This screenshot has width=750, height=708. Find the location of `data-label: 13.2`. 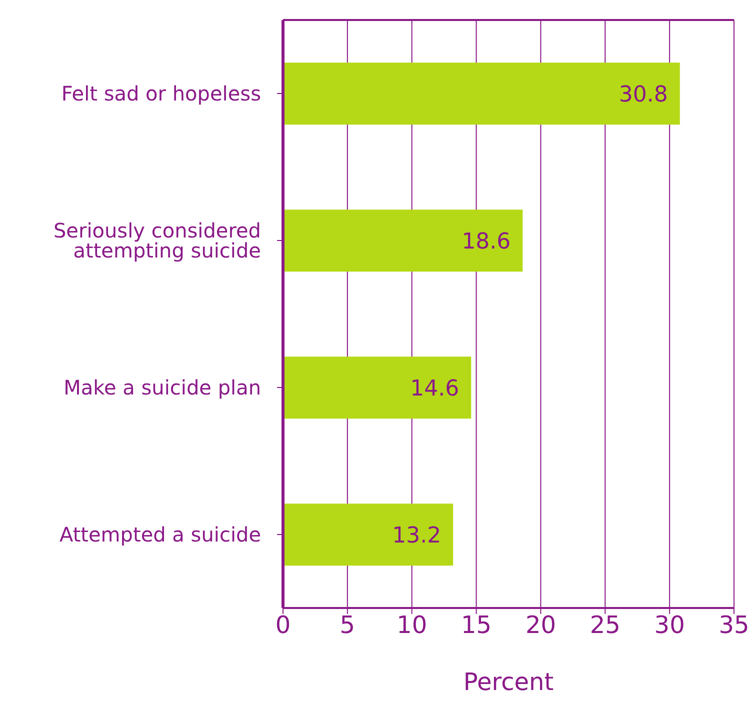

data-label: 13.2 is located at coordinates (417, 535).